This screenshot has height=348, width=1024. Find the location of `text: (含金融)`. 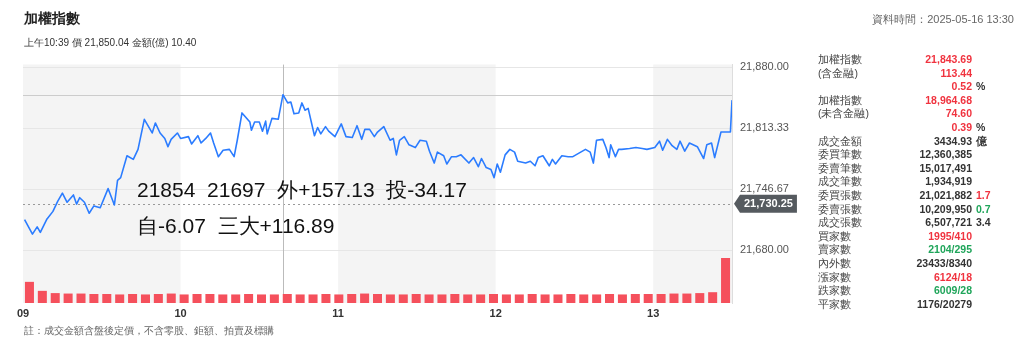

text: (含金融) is located at coordinates (838, 72).